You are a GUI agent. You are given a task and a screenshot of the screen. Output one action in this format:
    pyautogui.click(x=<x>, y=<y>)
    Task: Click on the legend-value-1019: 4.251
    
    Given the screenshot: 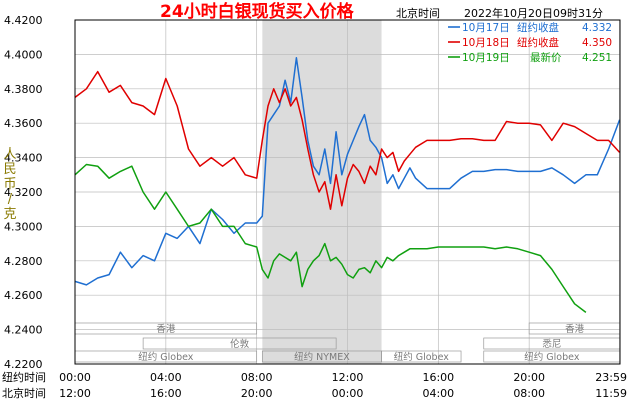 What is the action you would take?
    pyautogui.click(x=597, y=58)
    